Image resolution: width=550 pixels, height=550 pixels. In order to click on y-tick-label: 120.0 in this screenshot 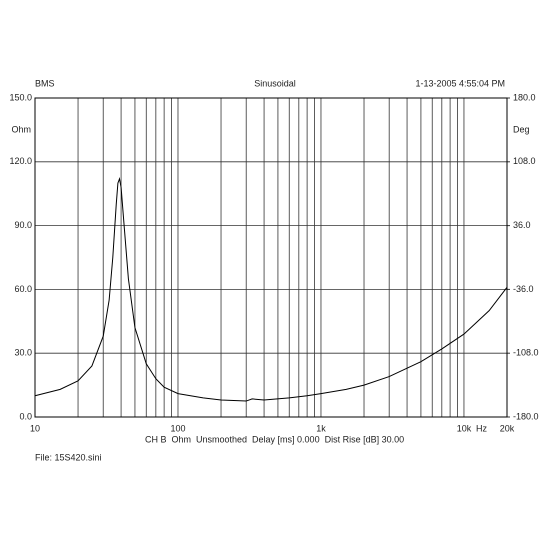, I will do `click(20, 161)`.